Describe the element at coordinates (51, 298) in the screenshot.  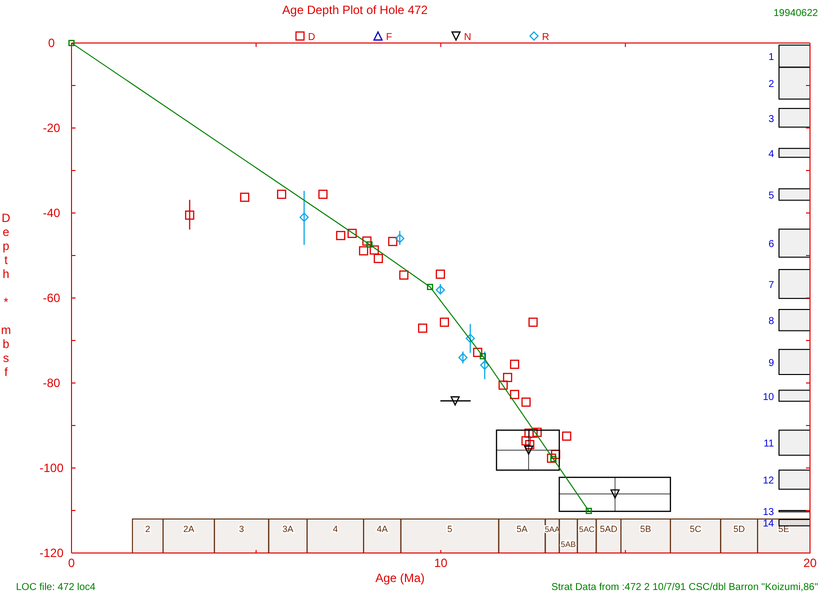
I see `y-tick-label: -60` at that location.